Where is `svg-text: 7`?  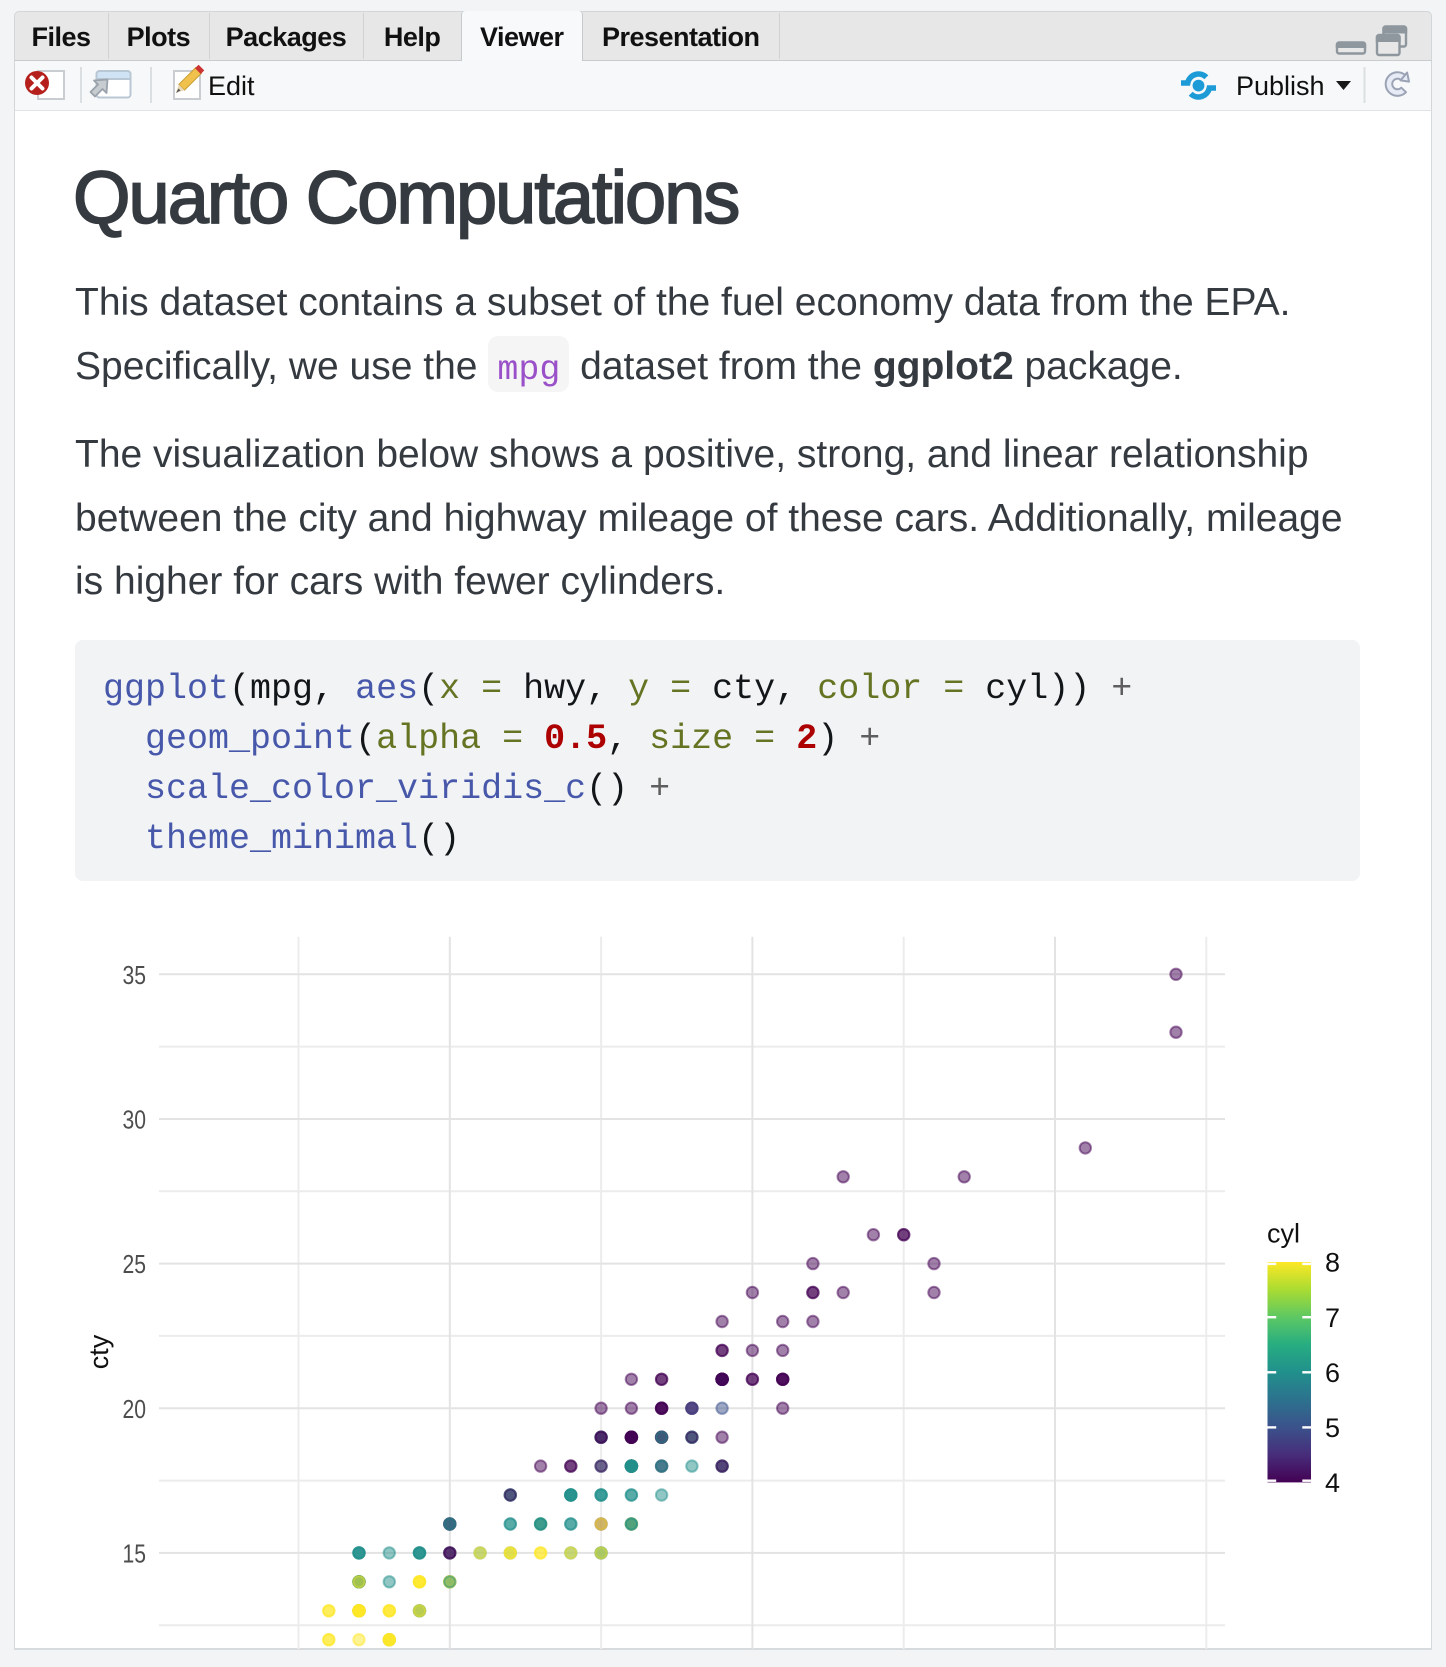
svg-text: 7 is located at coordinates (1332, 1318).